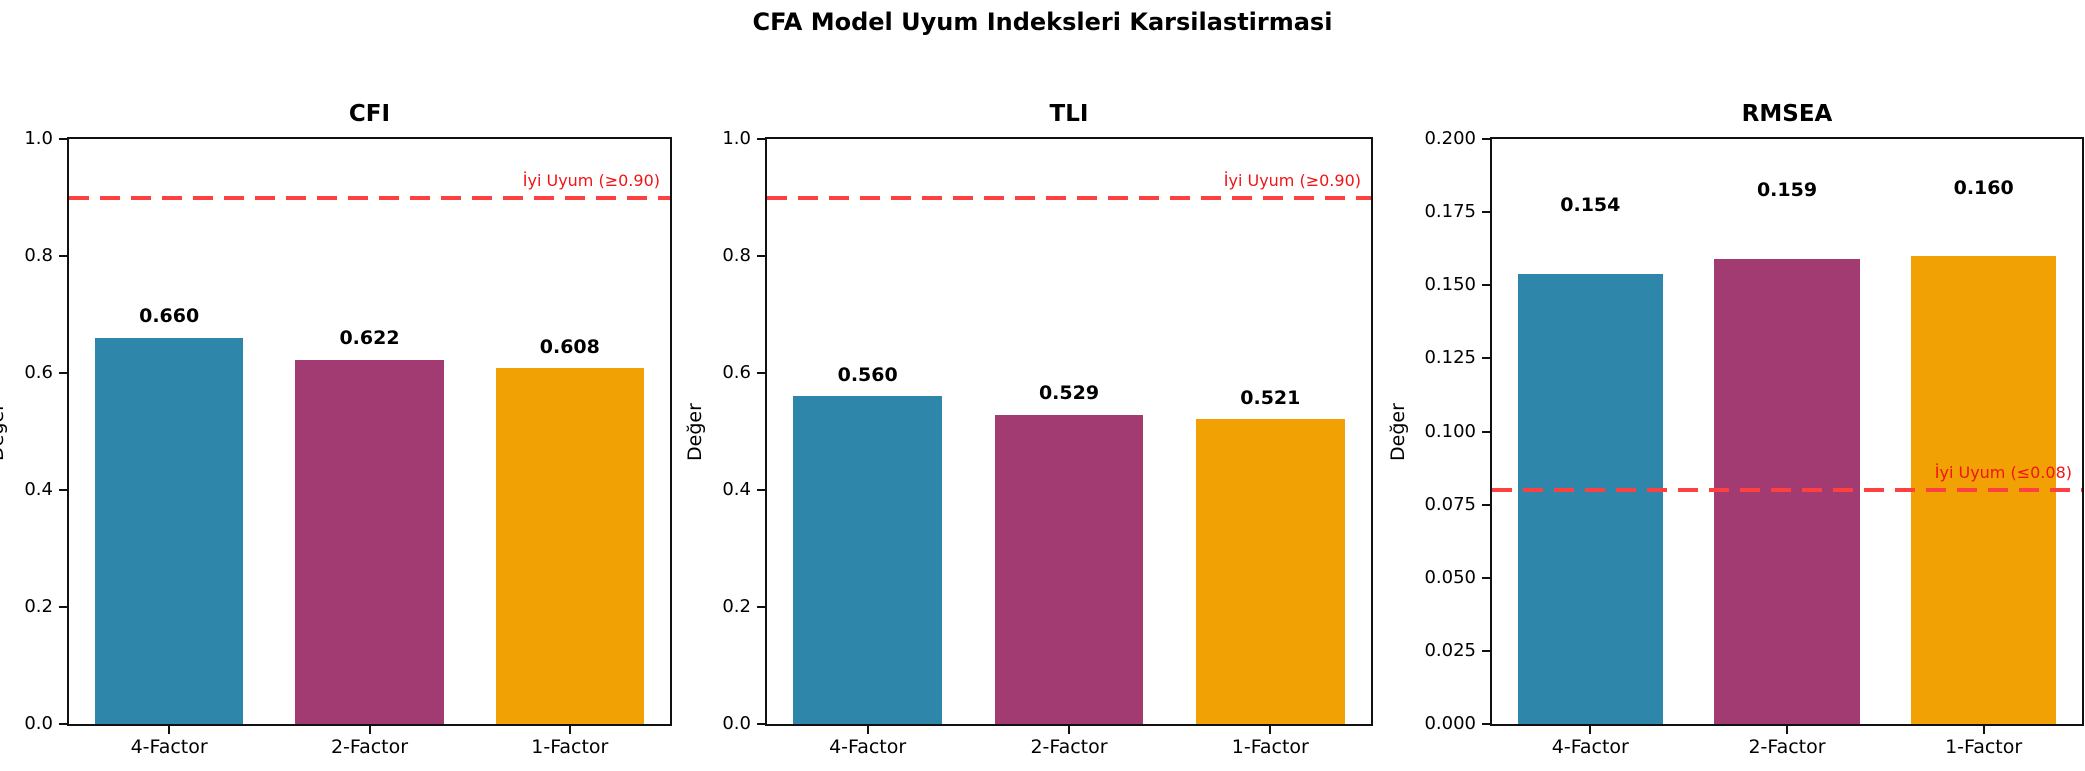 This screenshot has width=2085, height=771. Describe the element at coordinates (1983, 187) in the screenshot. I see `bar-value-label: 0.160` at that location.